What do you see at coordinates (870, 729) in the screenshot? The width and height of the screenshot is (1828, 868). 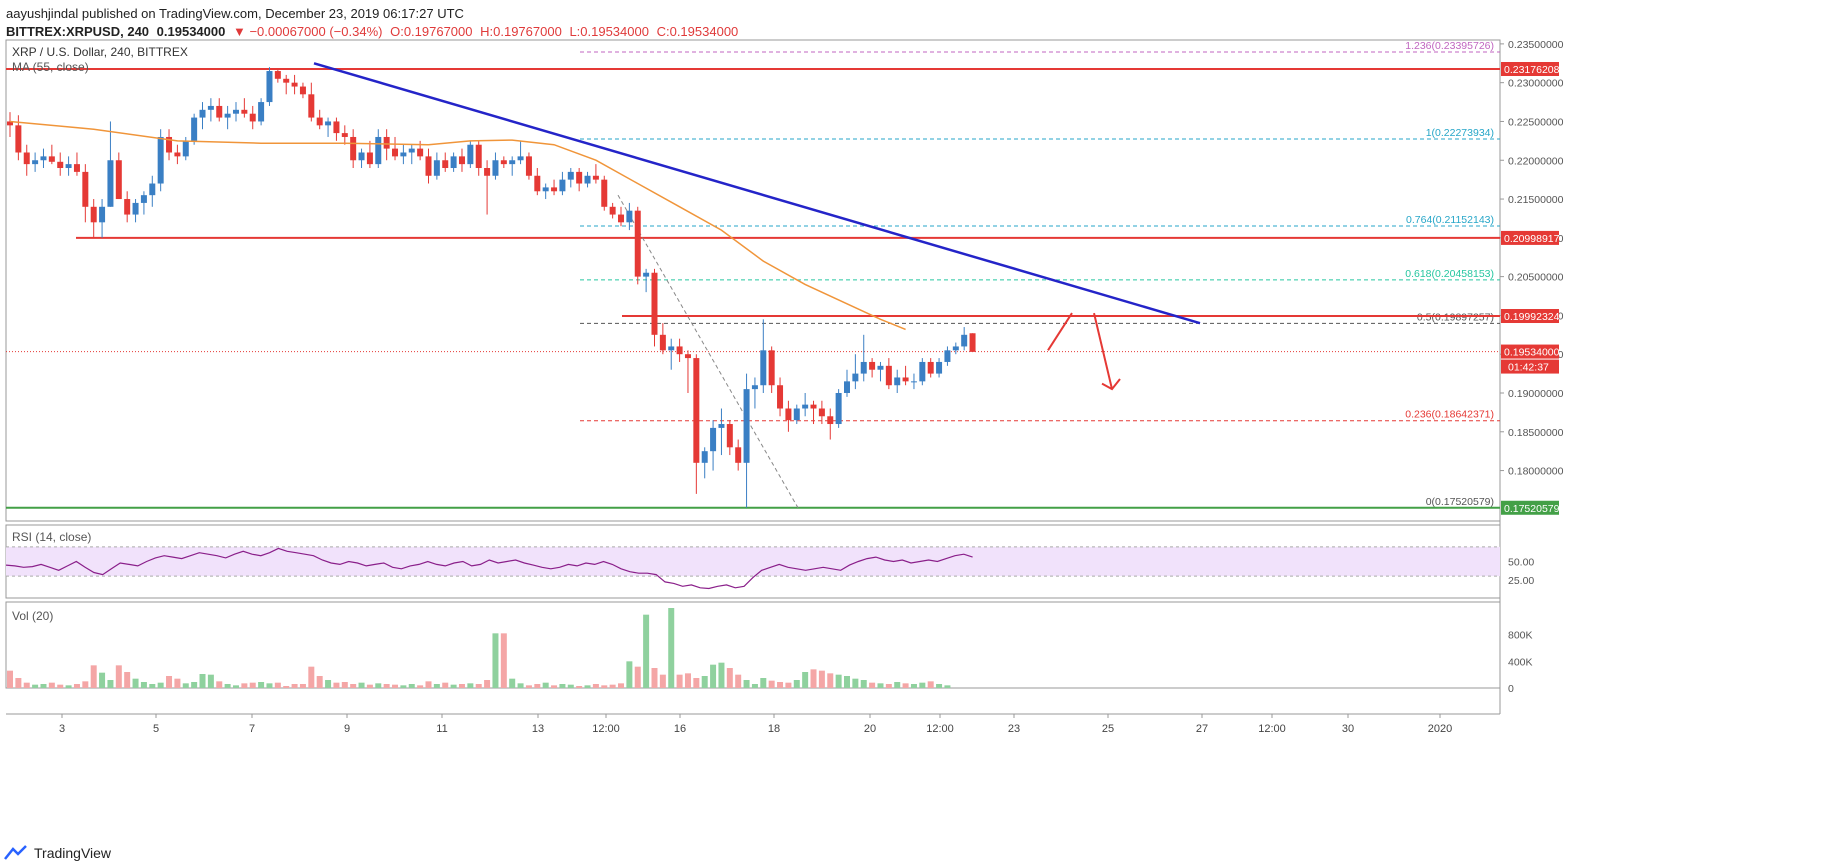 I see `x-tick-label: 20` at bounding box center [870, 729].